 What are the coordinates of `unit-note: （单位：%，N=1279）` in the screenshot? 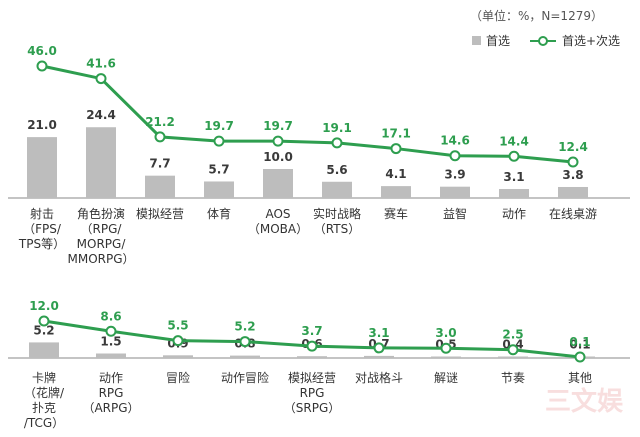 It's located at (536, 15).